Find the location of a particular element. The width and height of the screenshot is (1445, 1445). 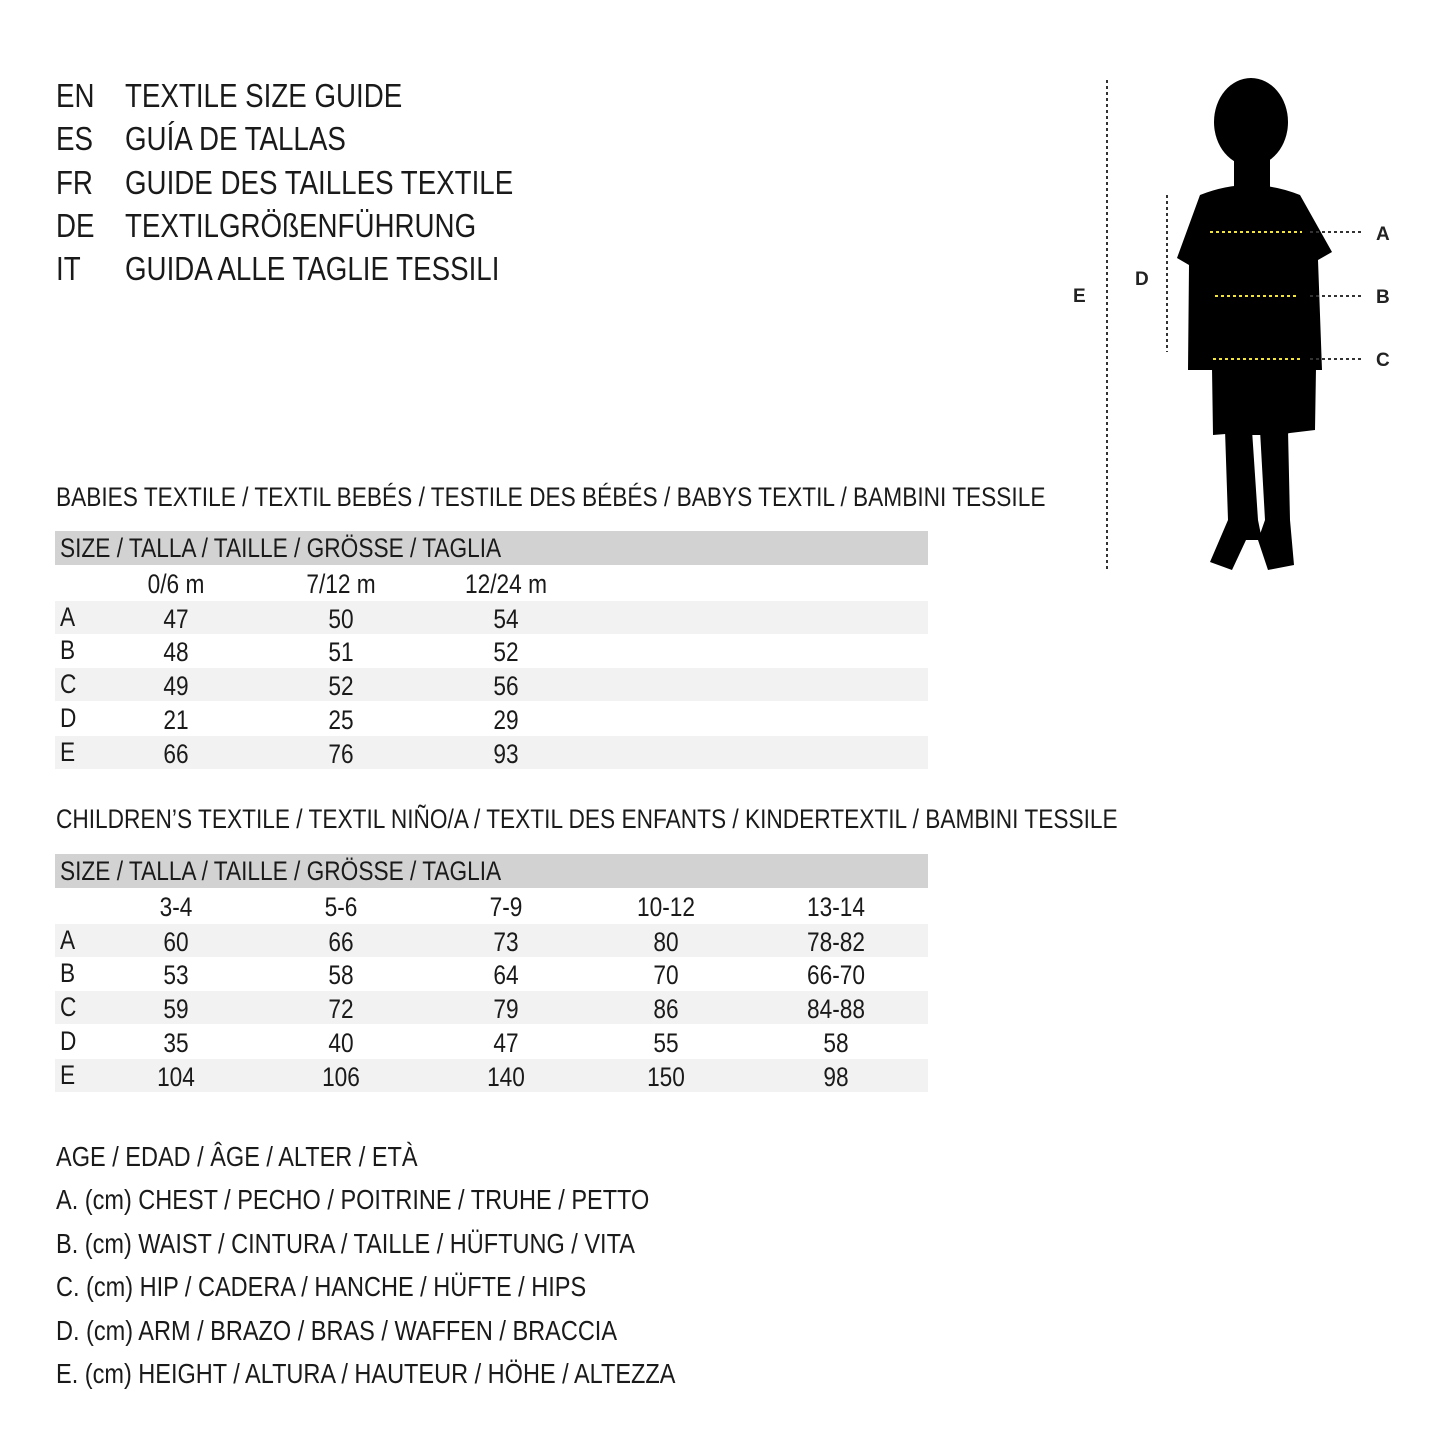

column-header: 3-4 is located at coordinates (176, 907).